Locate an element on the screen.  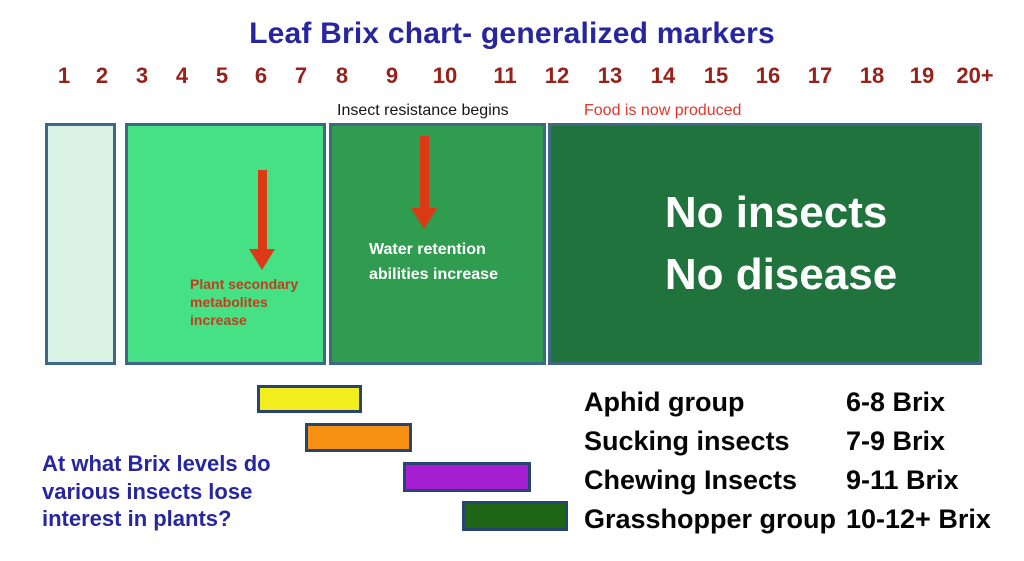
legend-brix-range: 9-11 Brix is located at coordinates (902, 480).